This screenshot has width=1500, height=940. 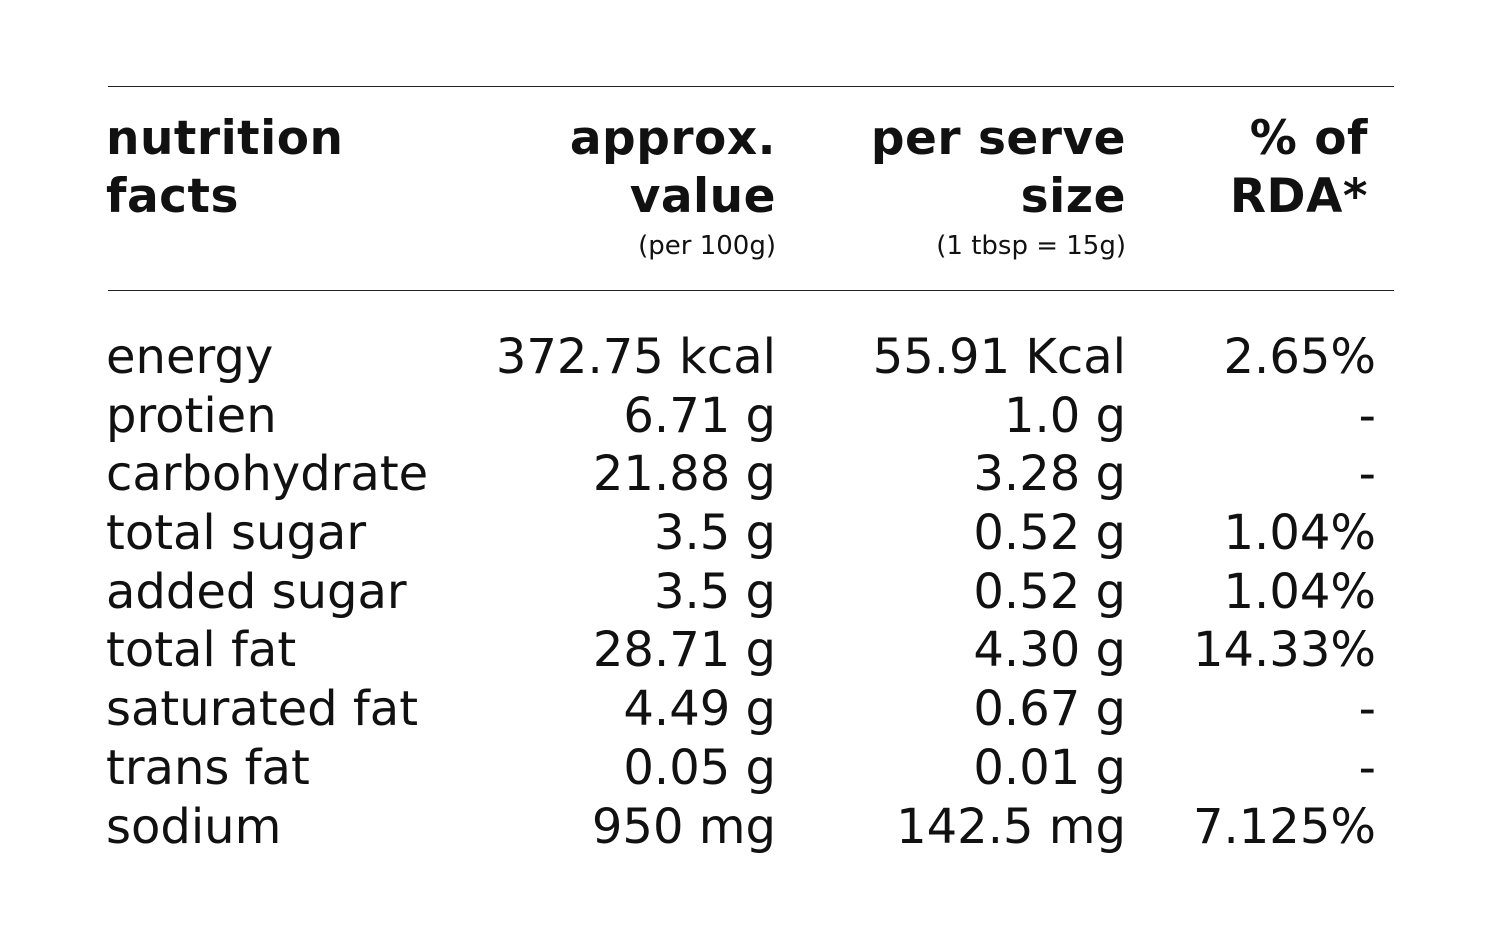 What do you see at coordinates (1298, 196) in the screenshot?
I see `header-percent-rda-line2: RDA*` at bounding box center [1298, 196].